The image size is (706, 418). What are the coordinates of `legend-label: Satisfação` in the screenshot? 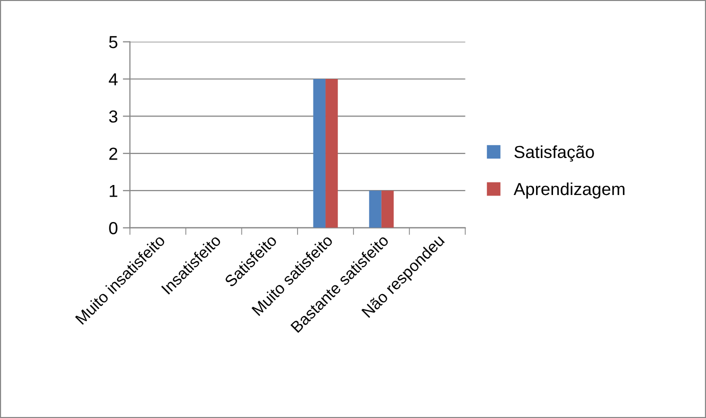 It's located at (554, 153).